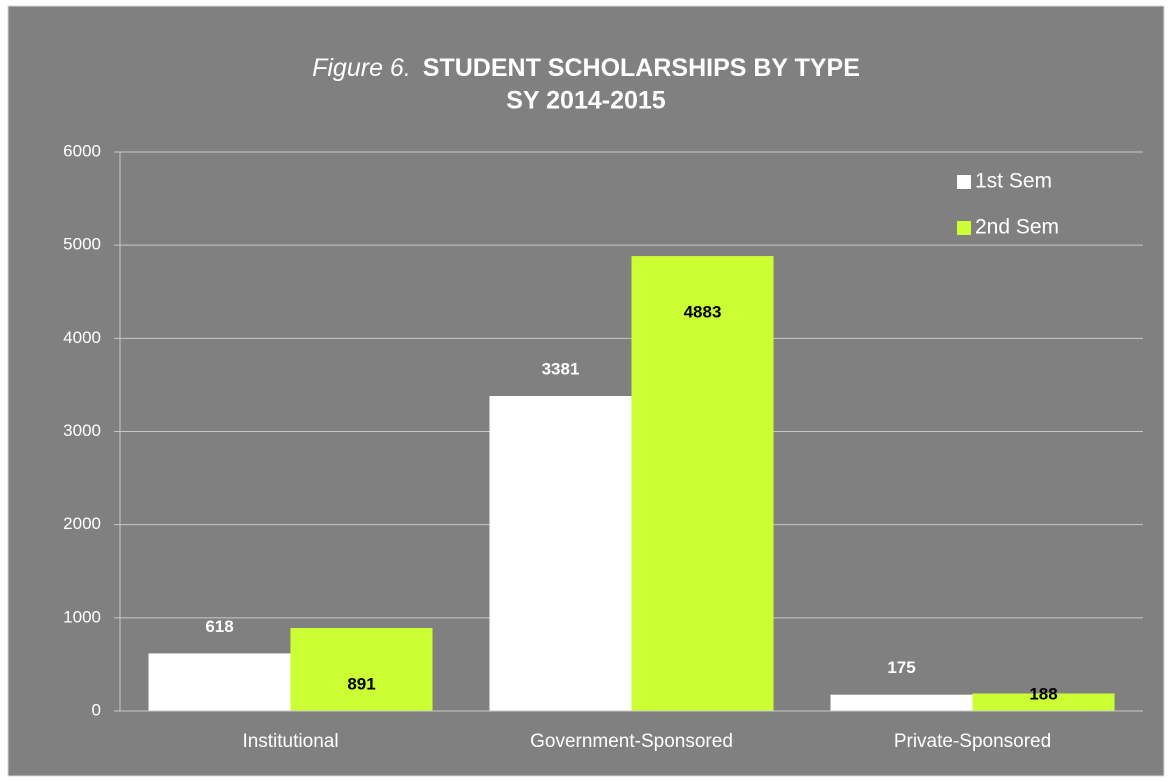 Image resolution: width=1172 pixels, height=782 pixels. What do you see at coordinates (1017, 227) in the screenshot?
I see `legend-label: 2nd Sem` at bounding box center [1017, 227].